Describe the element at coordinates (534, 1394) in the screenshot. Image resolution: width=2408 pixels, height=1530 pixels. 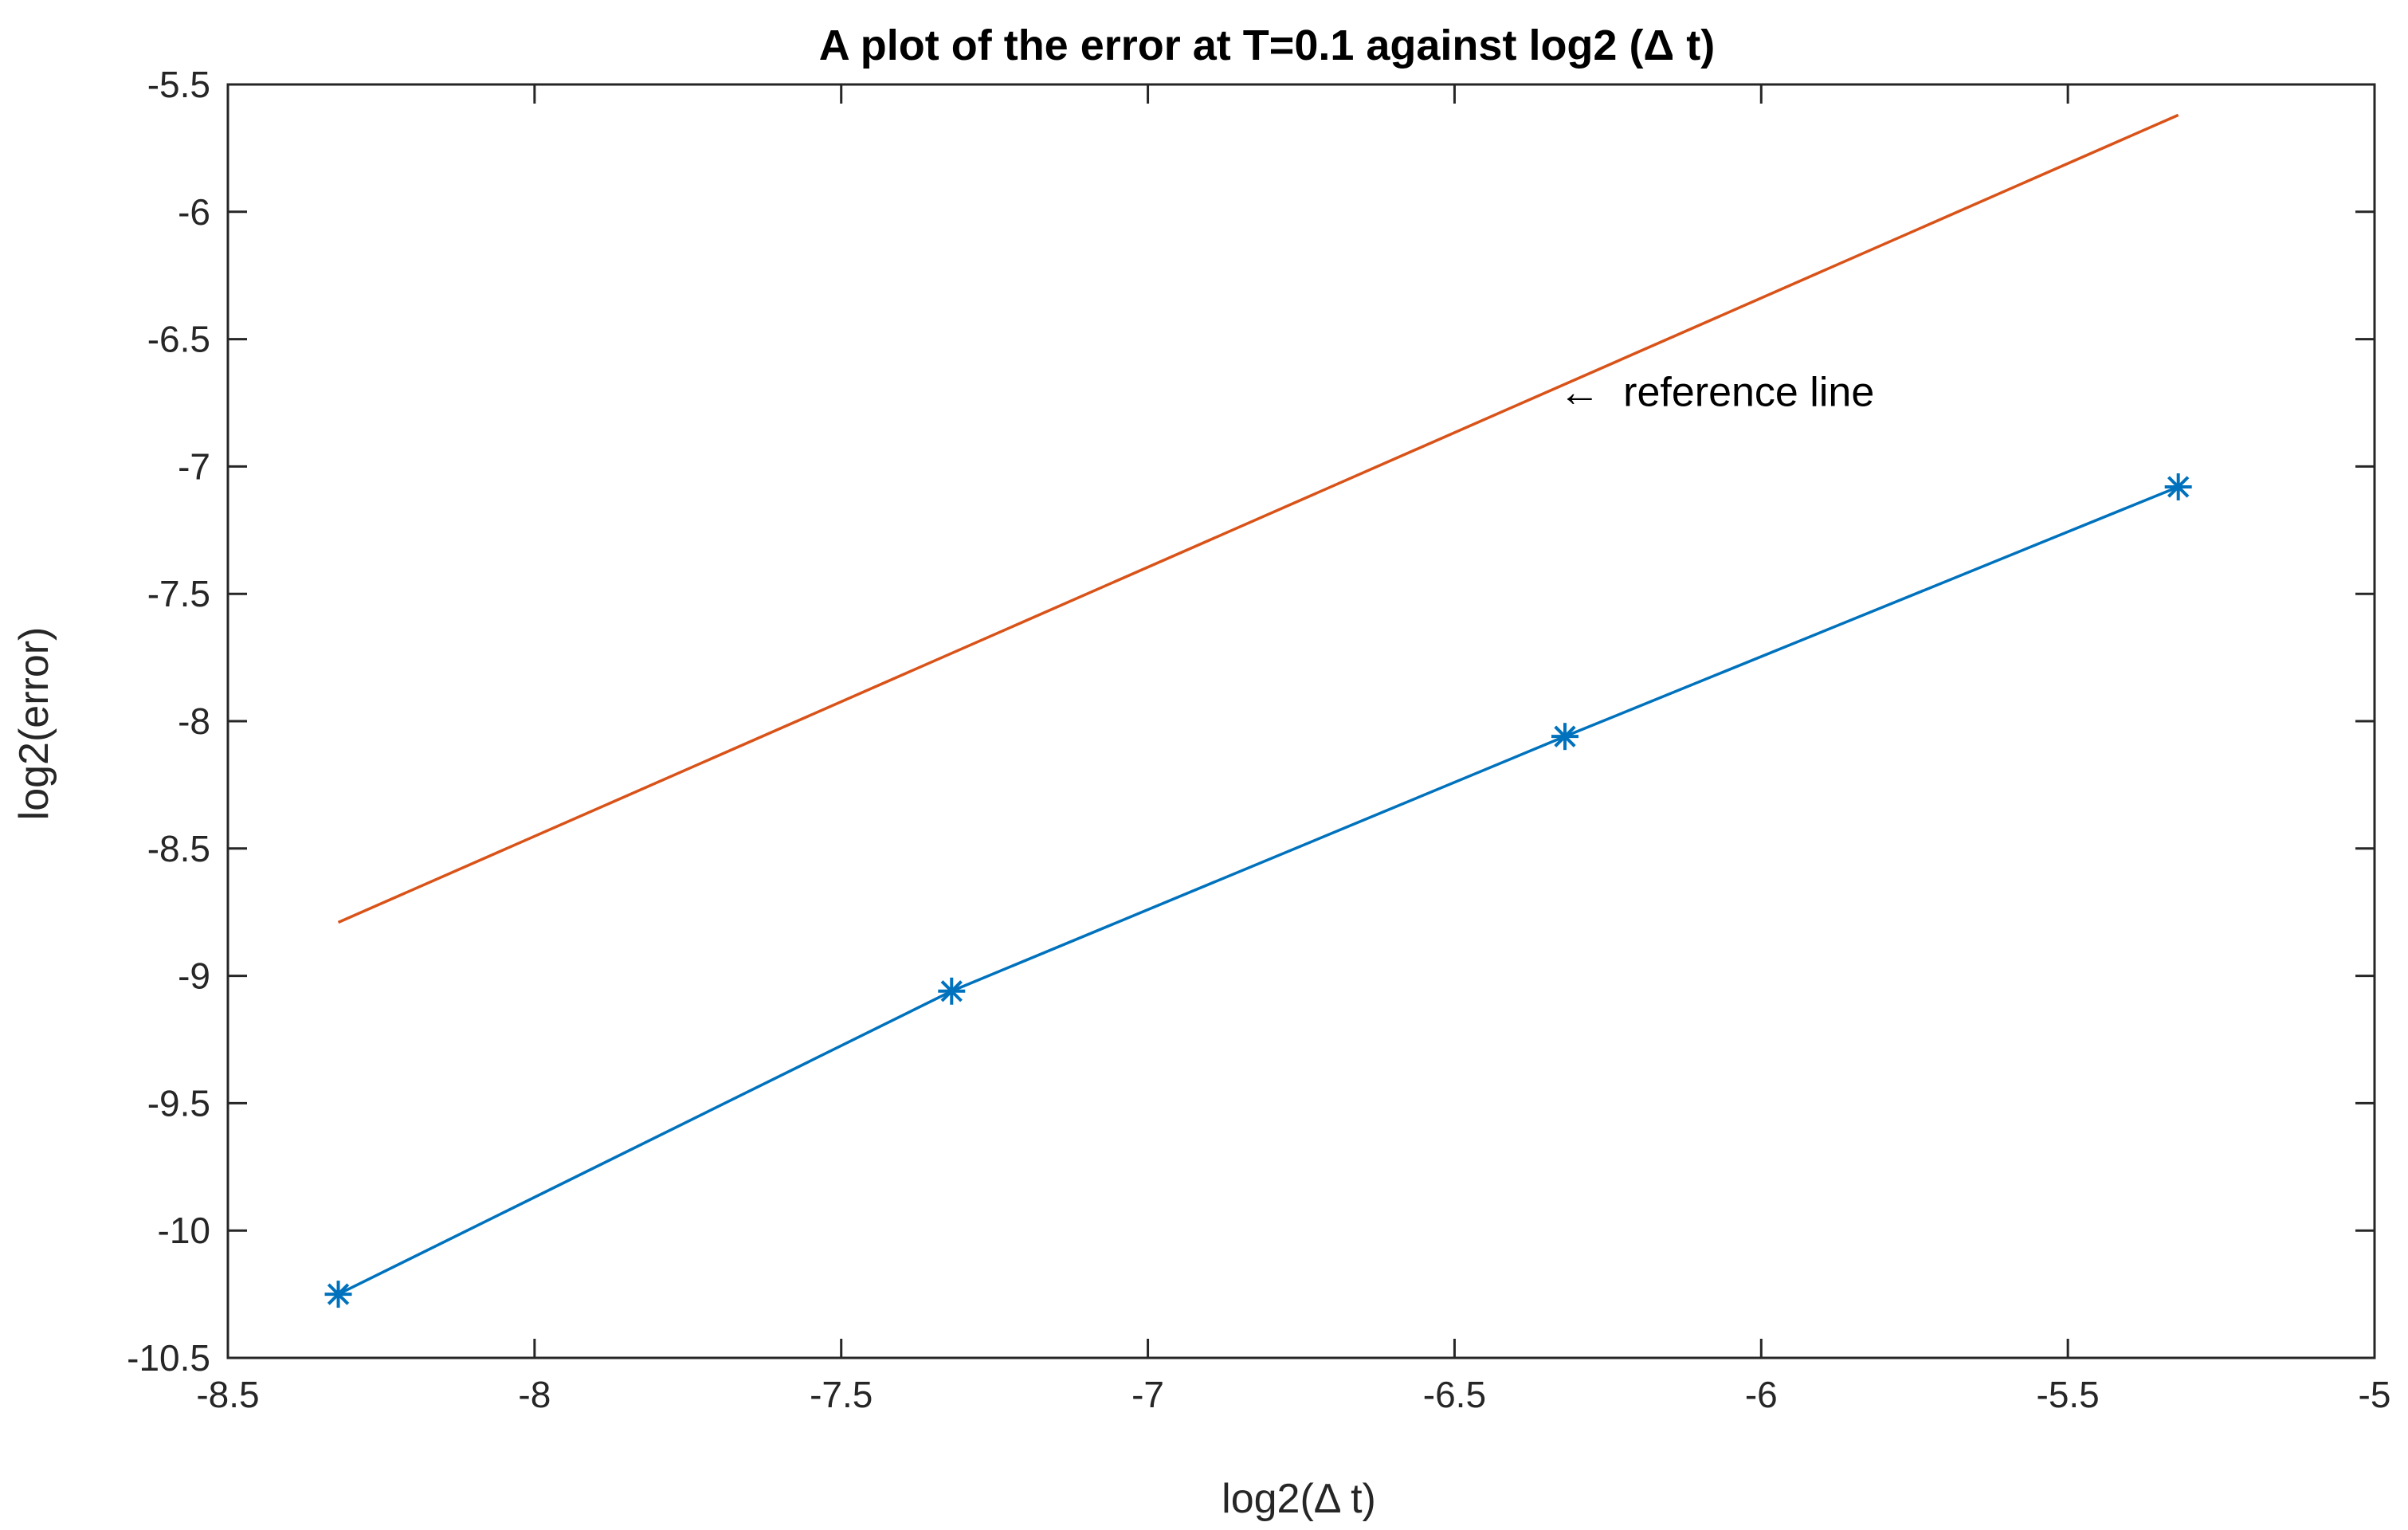
I see `x-tick-label: -8` at that location.